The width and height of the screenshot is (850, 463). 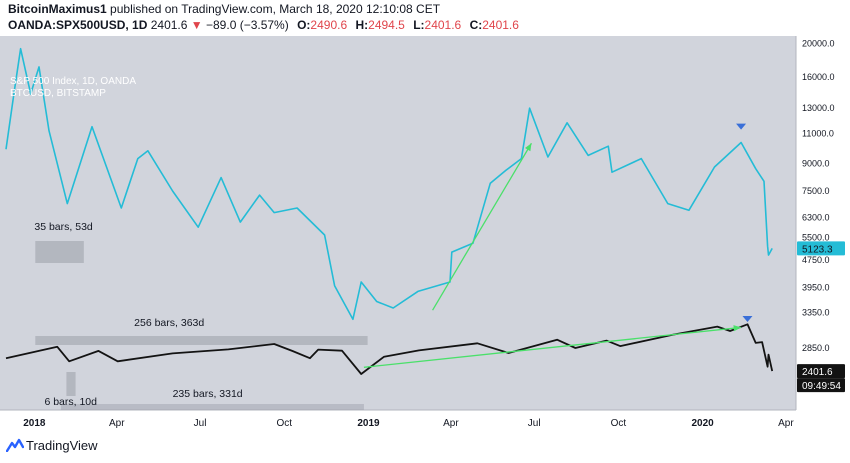 I want to click on tradingview-logo-icon, so click(x=15, y=445).